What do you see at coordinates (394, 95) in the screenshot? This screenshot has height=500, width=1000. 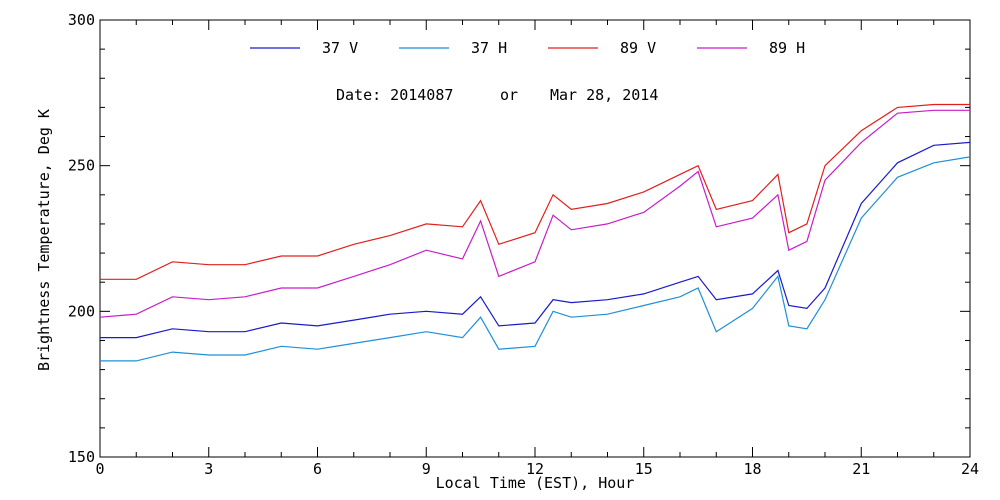 I see `date-label: Date: 2014087` at bounding box center [394, 95].